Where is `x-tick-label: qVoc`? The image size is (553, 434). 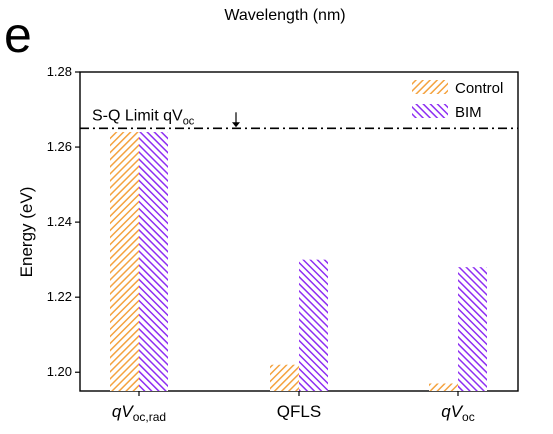 x-tick-label: qVoc is located at coordinates (457, 413).